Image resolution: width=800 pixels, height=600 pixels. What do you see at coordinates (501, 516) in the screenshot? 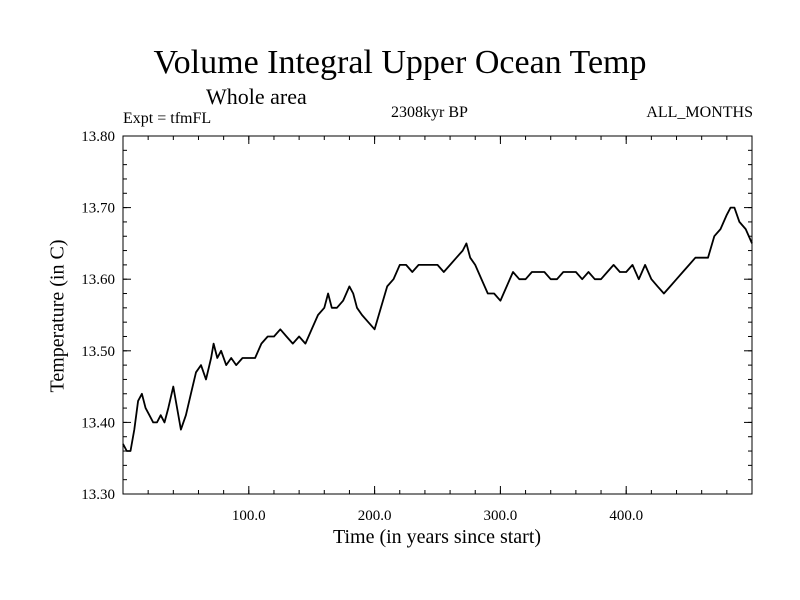
I see `x-tick-label: 300.0` at bounding box center [501, 516].